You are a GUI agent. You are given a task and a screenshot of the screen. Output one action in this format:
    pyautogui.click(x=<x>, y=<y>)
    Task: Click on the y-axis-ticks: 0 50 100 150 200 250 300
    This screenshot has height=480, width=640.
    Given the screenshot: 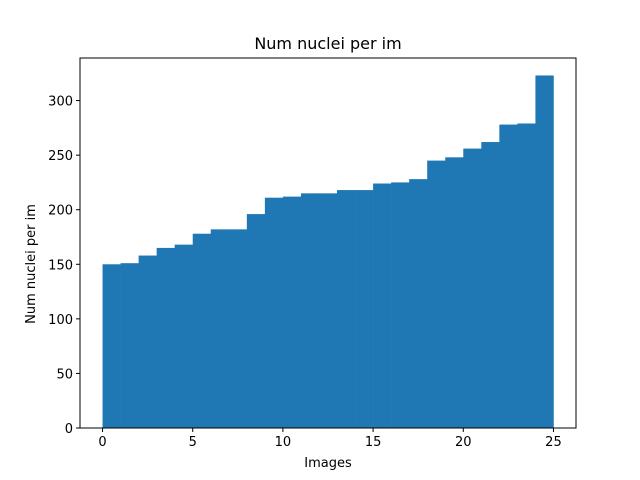 What is the action you would take?
    pyautogui.click(x=64, y=266)
    